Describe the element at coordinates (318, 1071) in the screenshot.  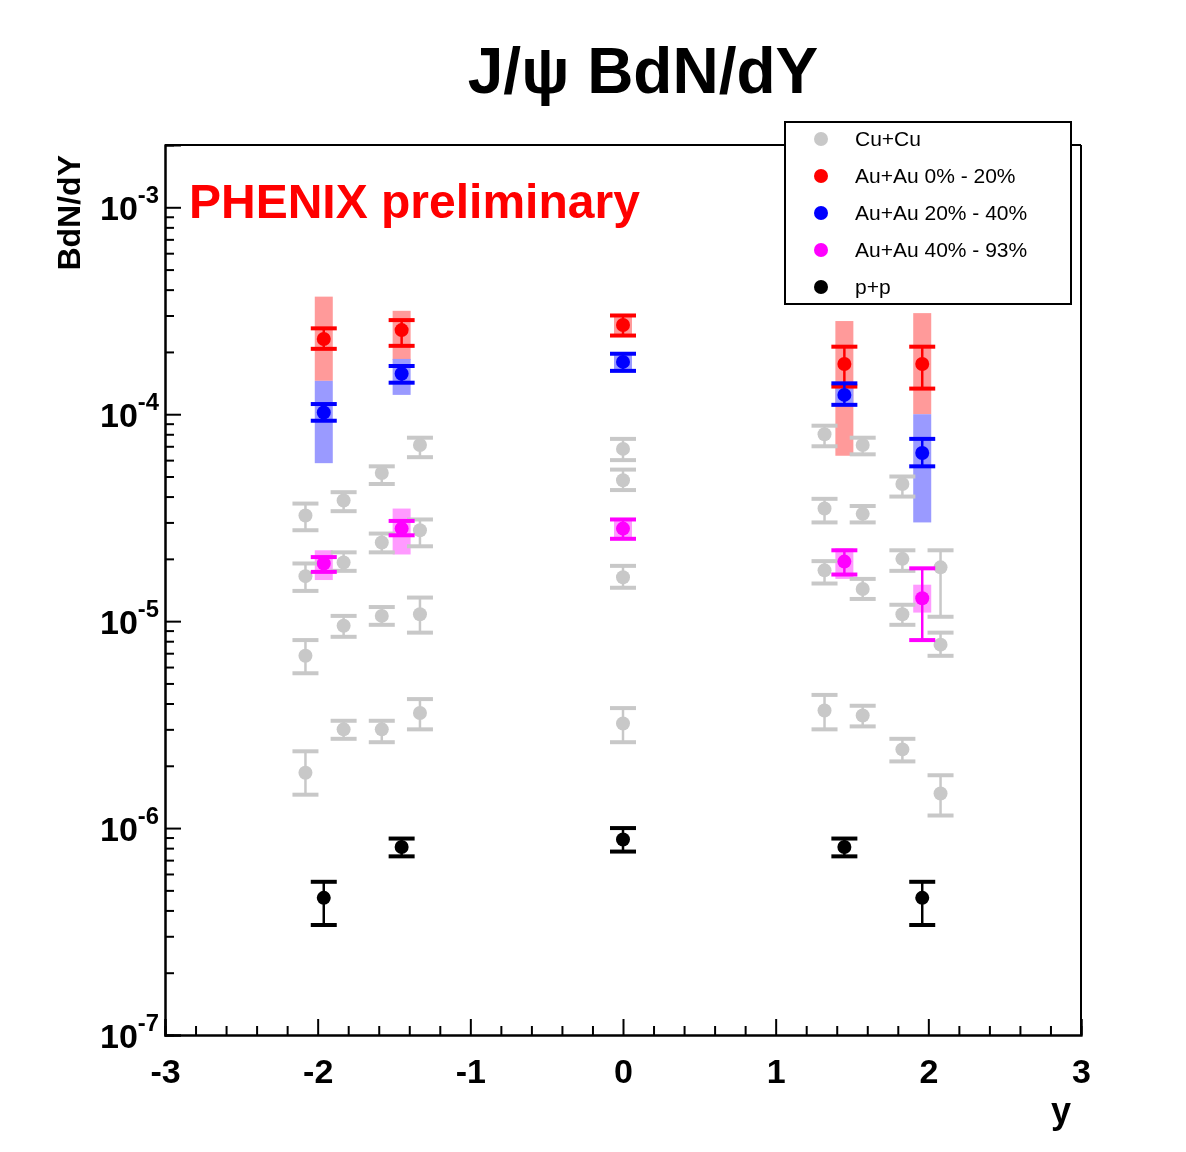
I see `x-tick-label: -2` at that location.